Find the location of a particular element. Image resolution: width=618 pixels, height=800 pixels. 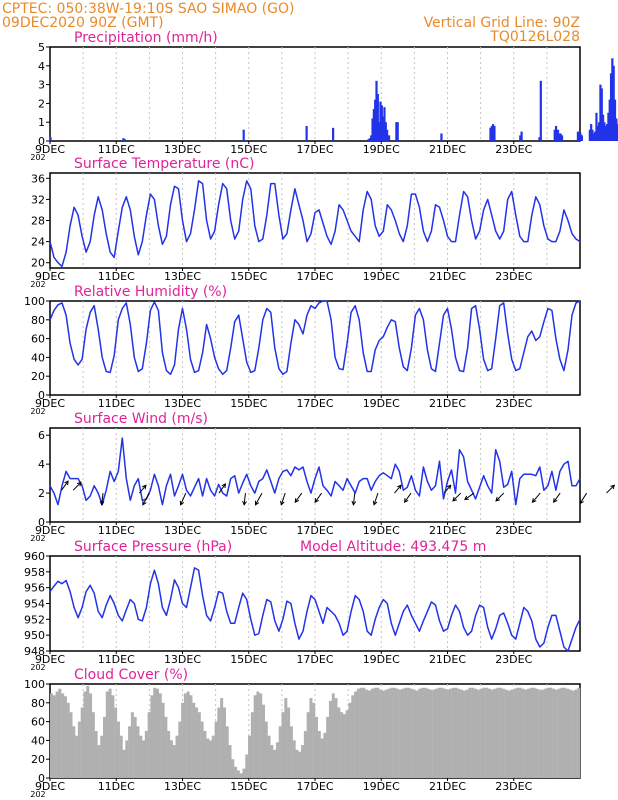

rh-y-tick-label: 20 is located at coordinates (38, 376).